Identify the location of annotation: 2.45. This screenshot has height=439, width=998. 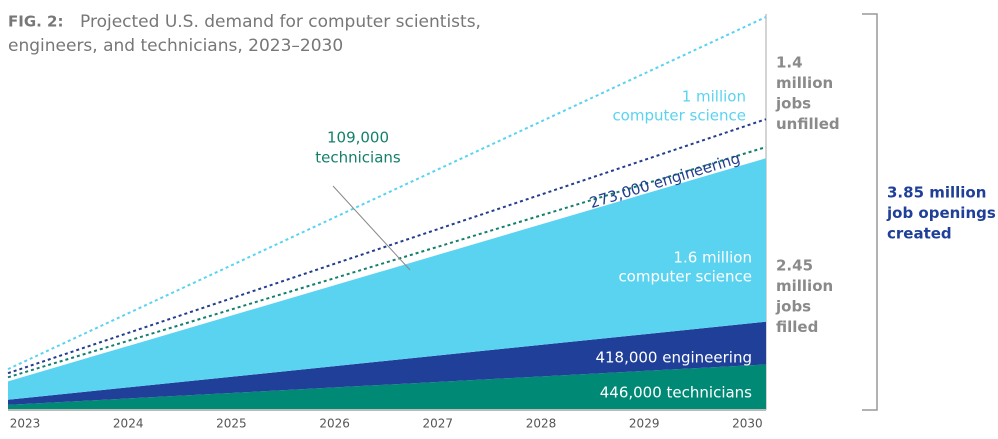
(794, 266).